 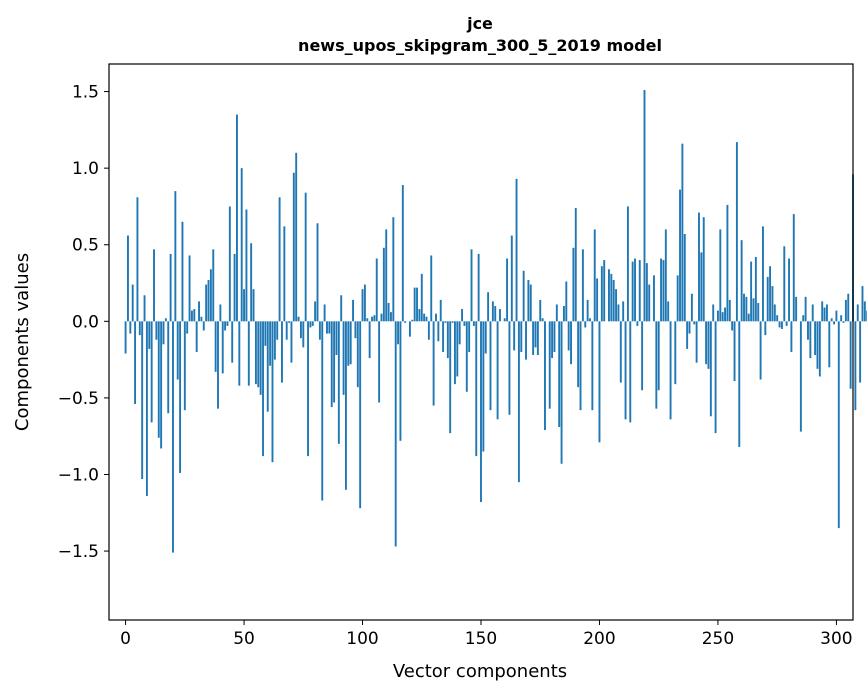 What do you see at coordinates (85, 93) in the screenshot?
I see `y-tick-label: 1.5` at bounding box center [85, 93].